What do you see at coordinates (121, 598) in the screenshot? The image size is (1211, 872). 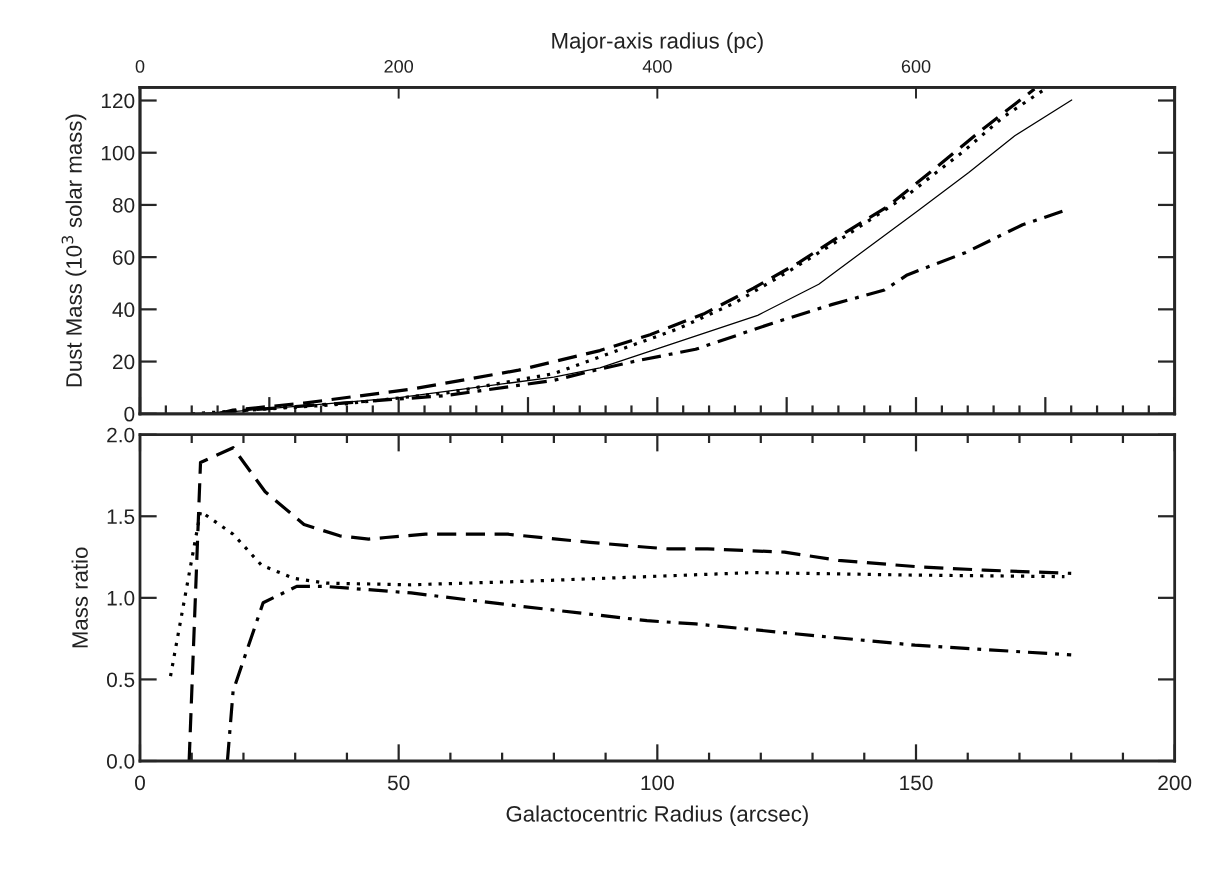 I see `y-tick-label: 1.0` at bounding box center [121, 598].